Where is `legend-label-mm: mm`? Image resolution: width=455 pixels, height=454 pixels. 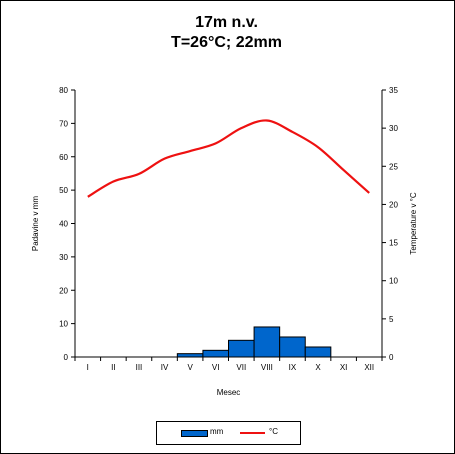 legend-label-mm: mm is located at coordinates (217, 431).